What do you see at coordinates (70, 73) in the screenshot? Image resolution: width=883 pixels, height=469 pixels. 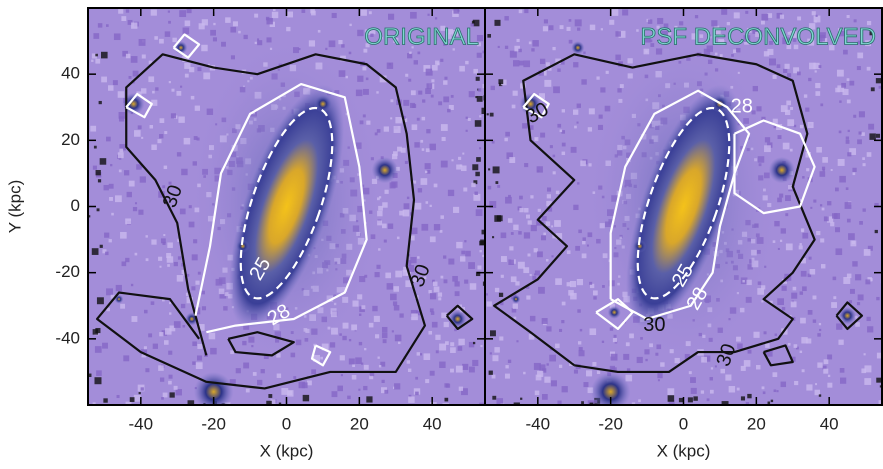 I see `y-tick-label: 40` at bounding box center [70, 73].